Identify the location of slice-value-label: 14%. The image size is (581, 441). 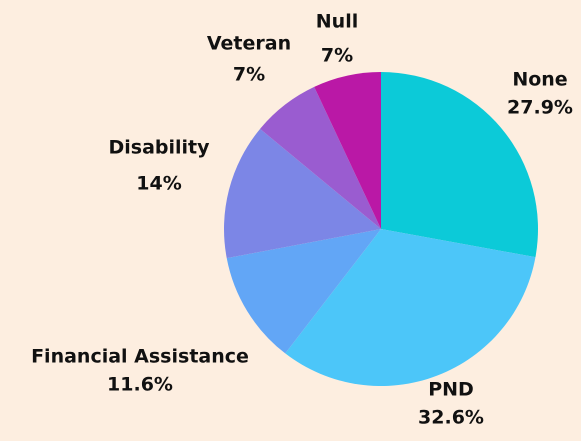
(158, 184).